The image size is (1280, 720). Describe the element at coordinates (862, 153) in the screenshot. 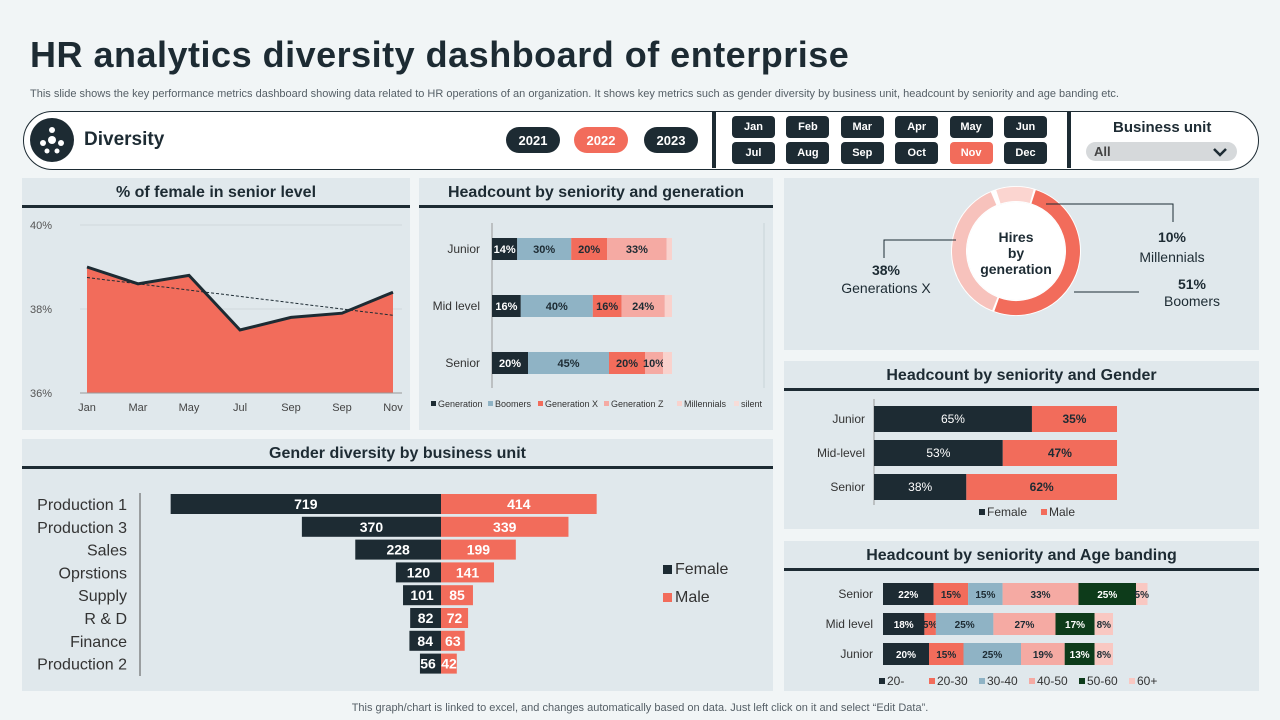

I see `month-sep-button: Sep` at that location.